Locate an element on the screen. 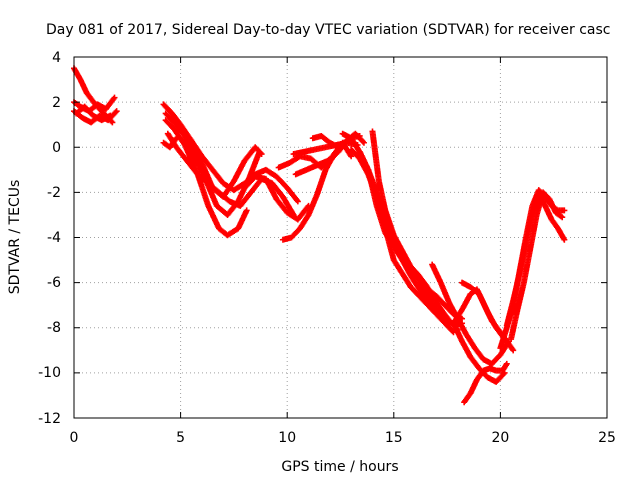 The height and width of the screenshot is (480, 640). y-tick-label: -12 is located at coordinates (49, 419).